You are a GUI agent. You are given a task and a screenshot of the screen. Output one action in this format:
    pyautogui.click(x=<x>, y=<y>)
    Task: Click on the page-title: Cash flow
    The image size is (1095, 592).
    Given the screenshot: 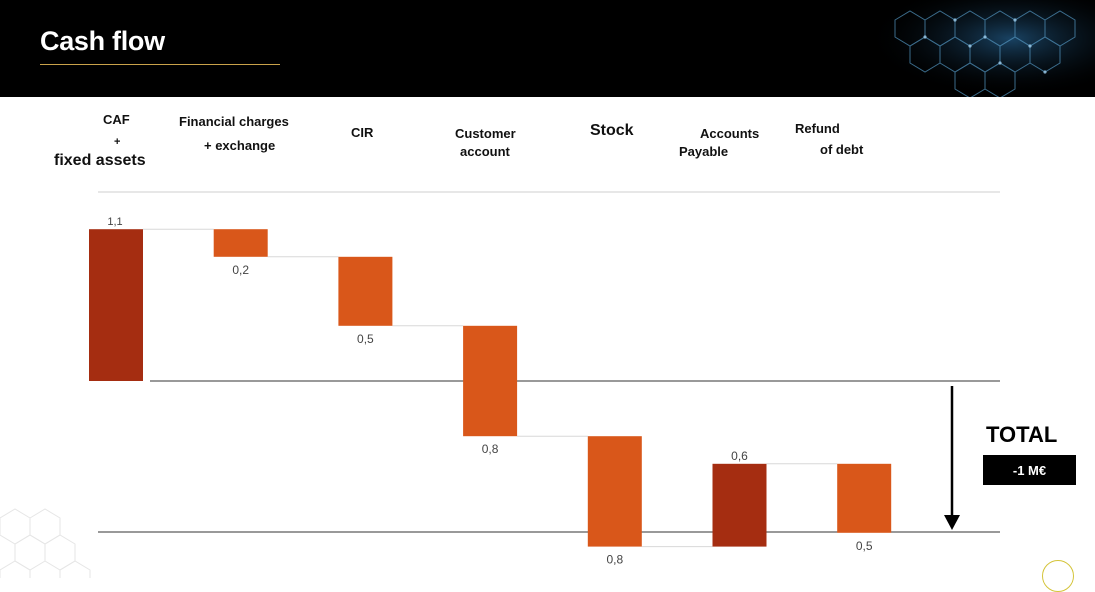 What is the action you would take?
    pyautogui.click(x=102, y=41)
    